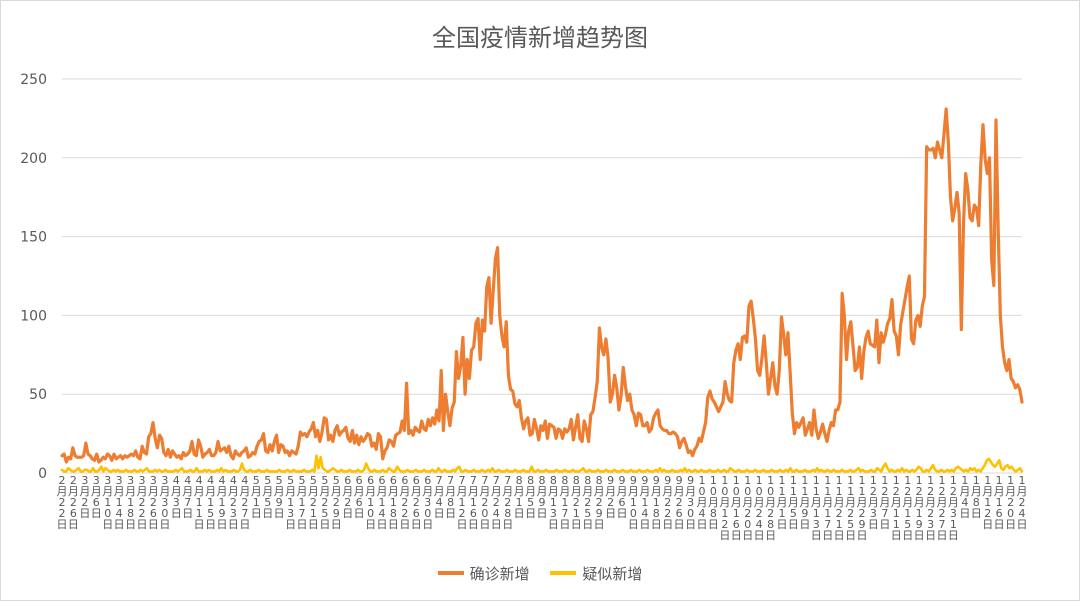 The width and height of the screenshot is (1080, 601). I want to click on legend-swatch-suspected, so click(563, 573).